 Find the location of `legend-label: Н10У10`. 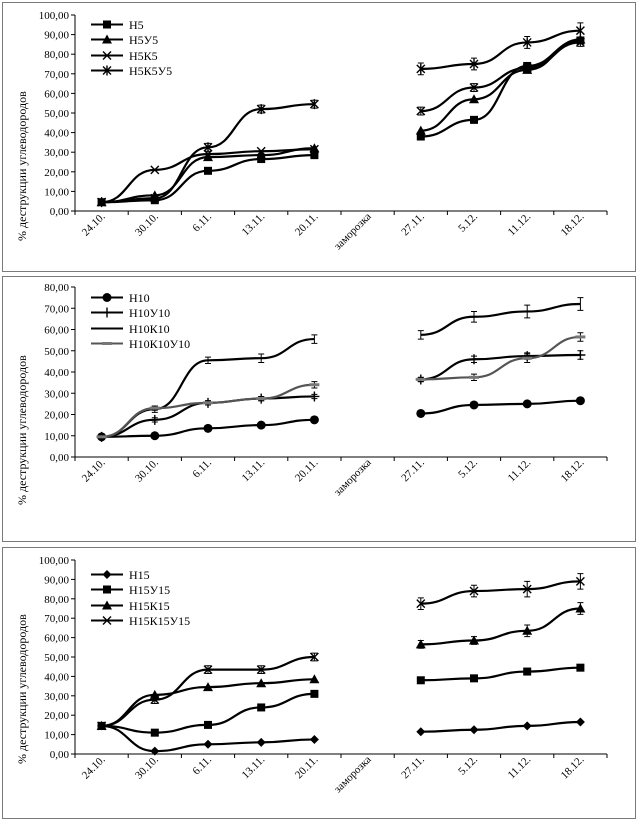

legend-label: Н10У10 is located at coordinates (150, 313).